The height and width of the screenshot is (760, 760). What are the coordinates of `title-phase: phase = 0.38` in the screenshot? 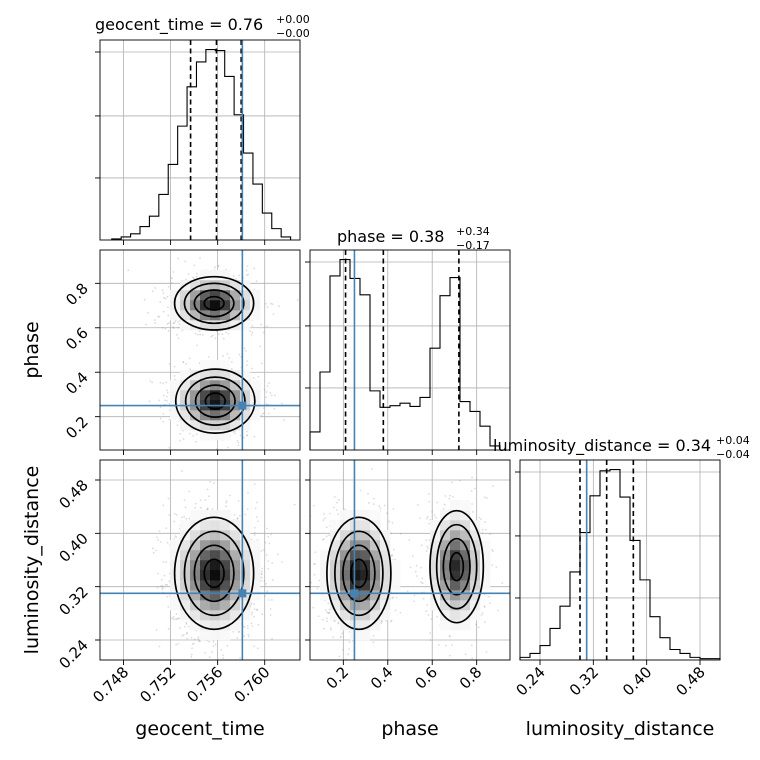 It's located at (390, 236).